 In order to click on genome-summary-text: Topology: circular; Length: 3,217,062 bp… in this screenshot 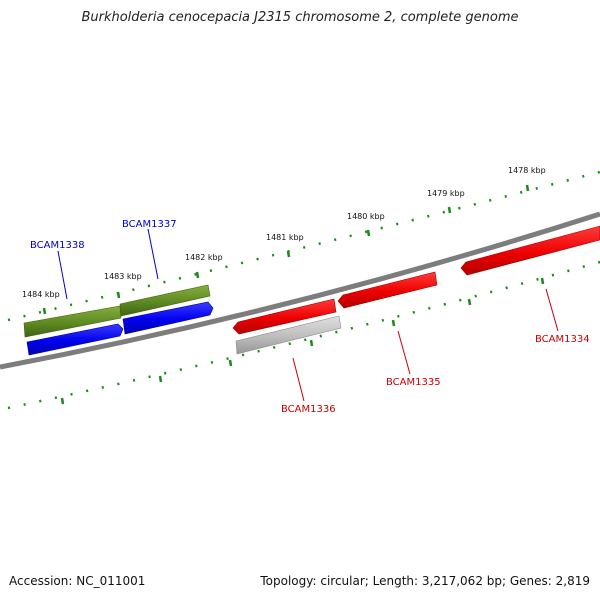, I will do `click(425, 581)`.